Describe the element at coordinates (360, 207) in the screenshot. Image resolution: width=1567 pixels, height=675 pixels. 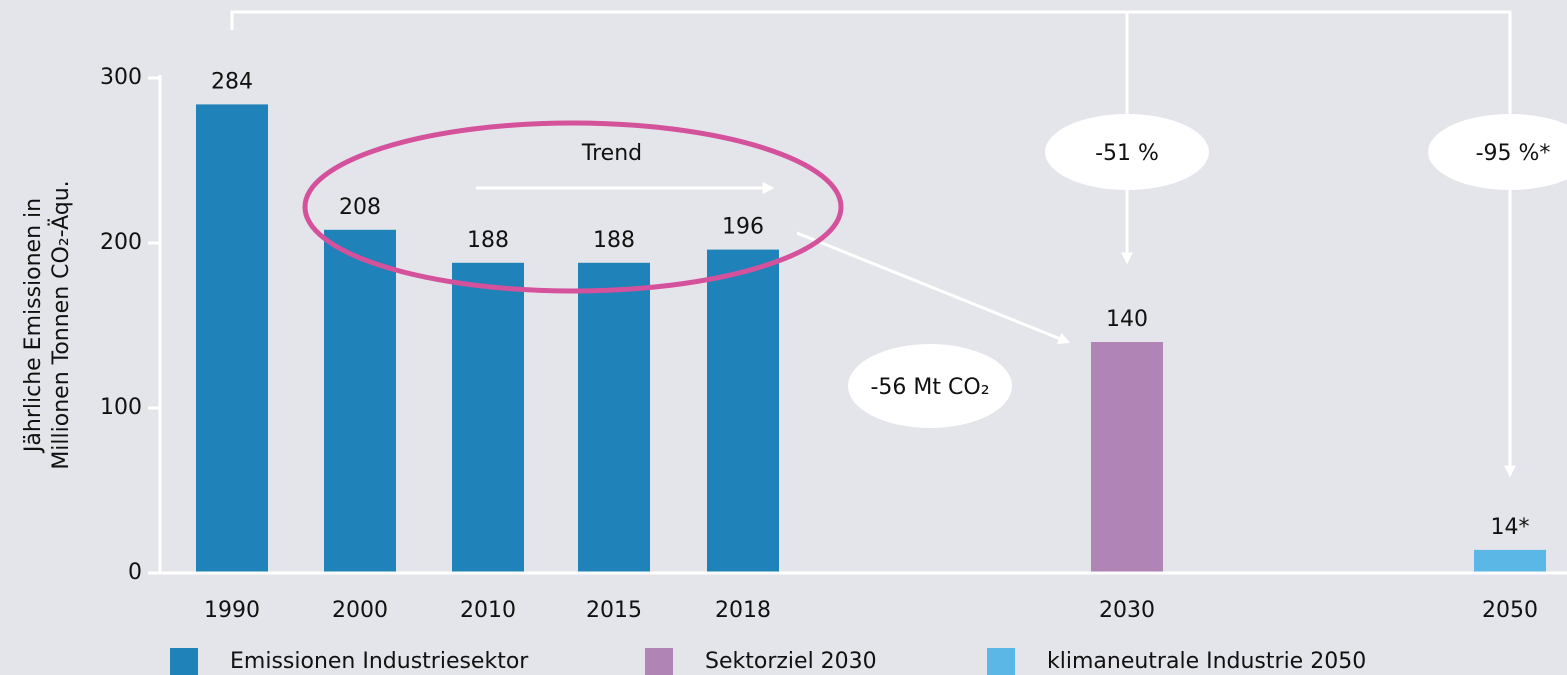
I see `data-label: 208` at that location.